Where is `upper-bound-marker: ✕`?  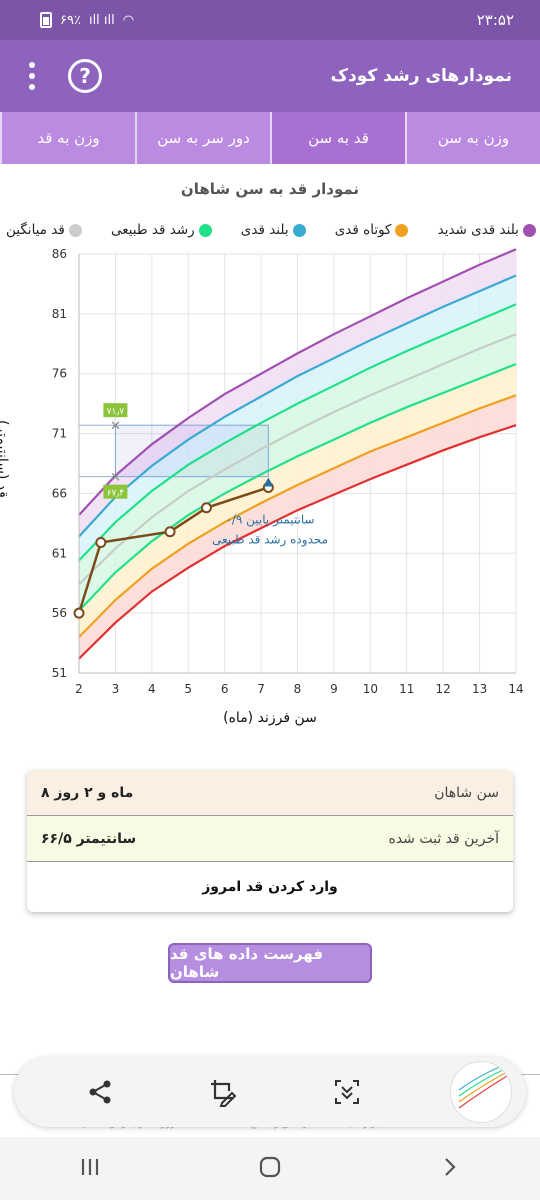 upper-bound-marker: ✕ is located at coordinates (115, 426).